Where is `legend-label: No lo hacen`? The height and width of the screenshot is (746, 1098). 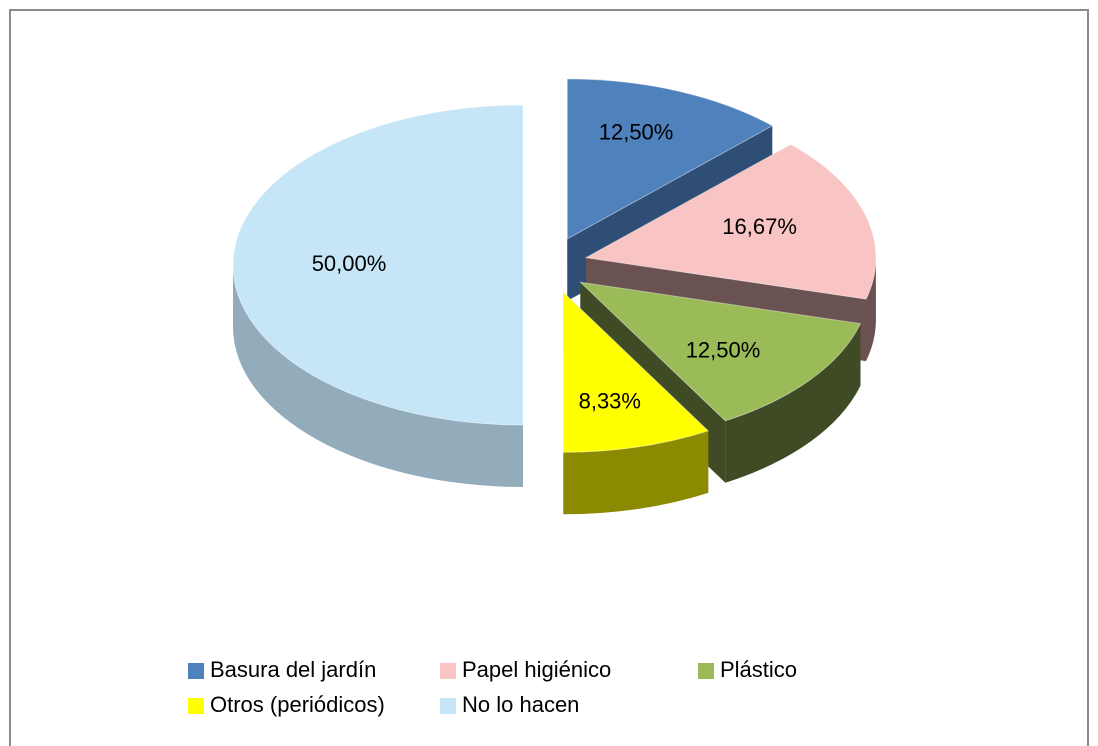
legend-label: No lo hacen is located at coordinates (520, 704).